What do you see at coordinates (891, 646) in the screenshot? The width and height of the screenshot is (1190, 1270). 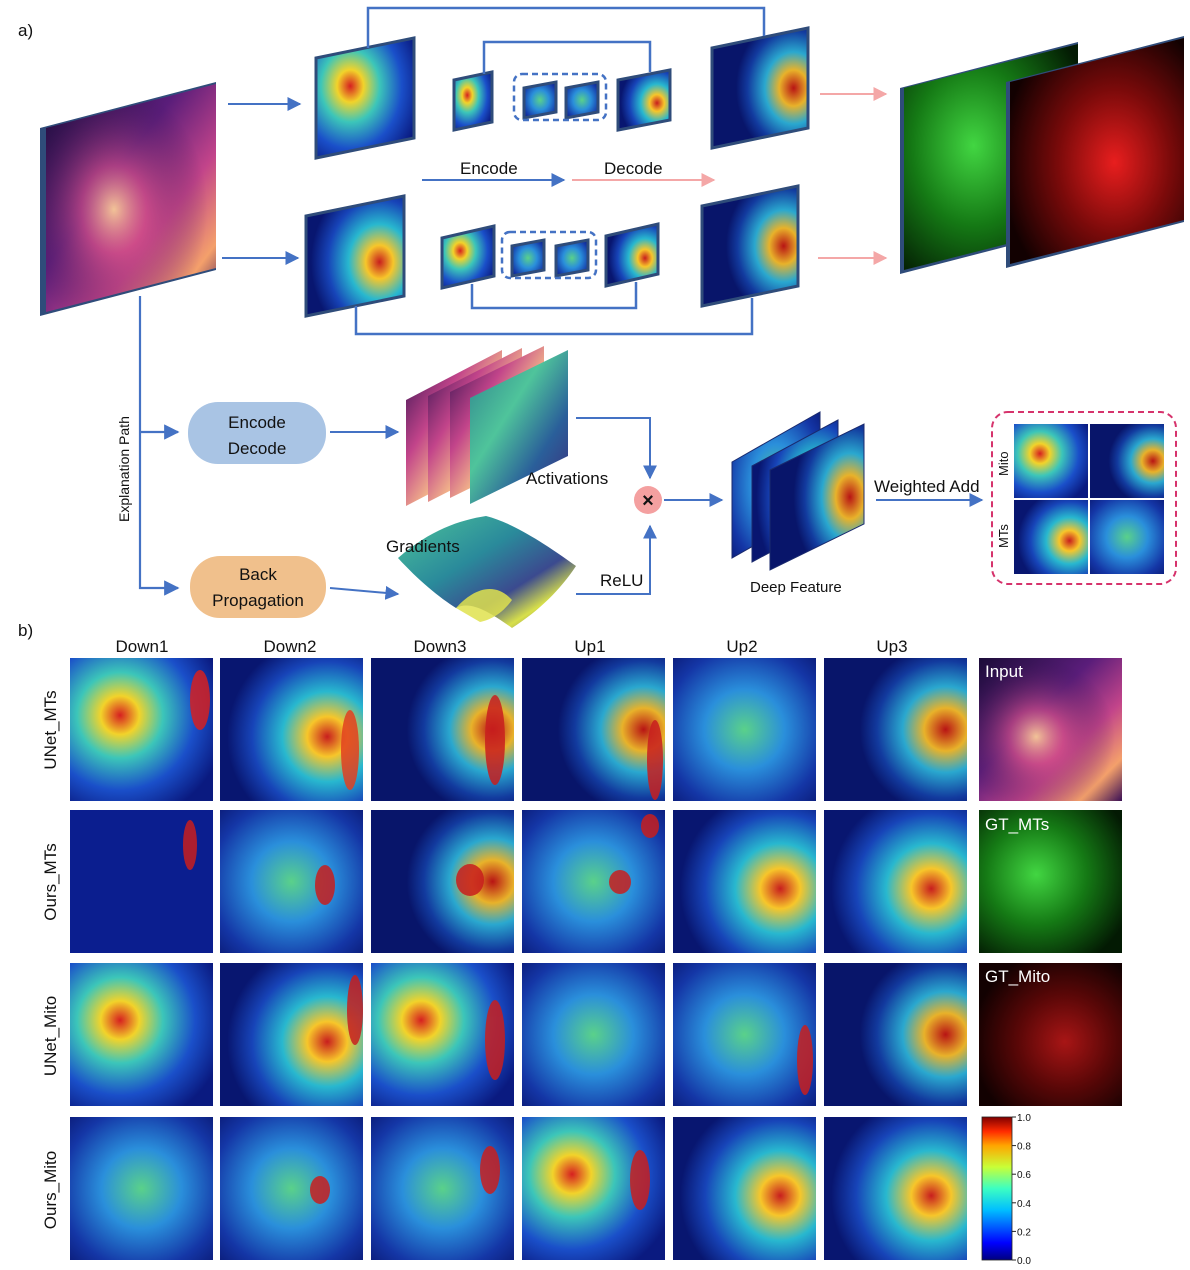 I see `svg-text: Up3` at bounding box center [891, 646].